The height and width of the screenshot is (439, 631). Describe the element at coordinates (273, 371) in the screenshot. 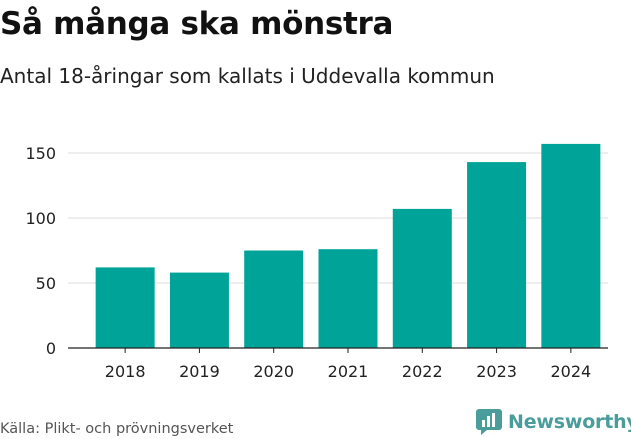

I see `x-tick-label: 2020` at that location.